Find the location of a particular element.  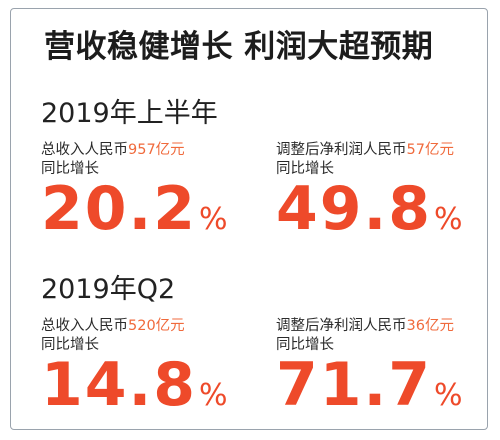

metric-total-revenue-q2: 总收入人民币520亿元 同比增长 14.8% is located at coordinates (151, 366).